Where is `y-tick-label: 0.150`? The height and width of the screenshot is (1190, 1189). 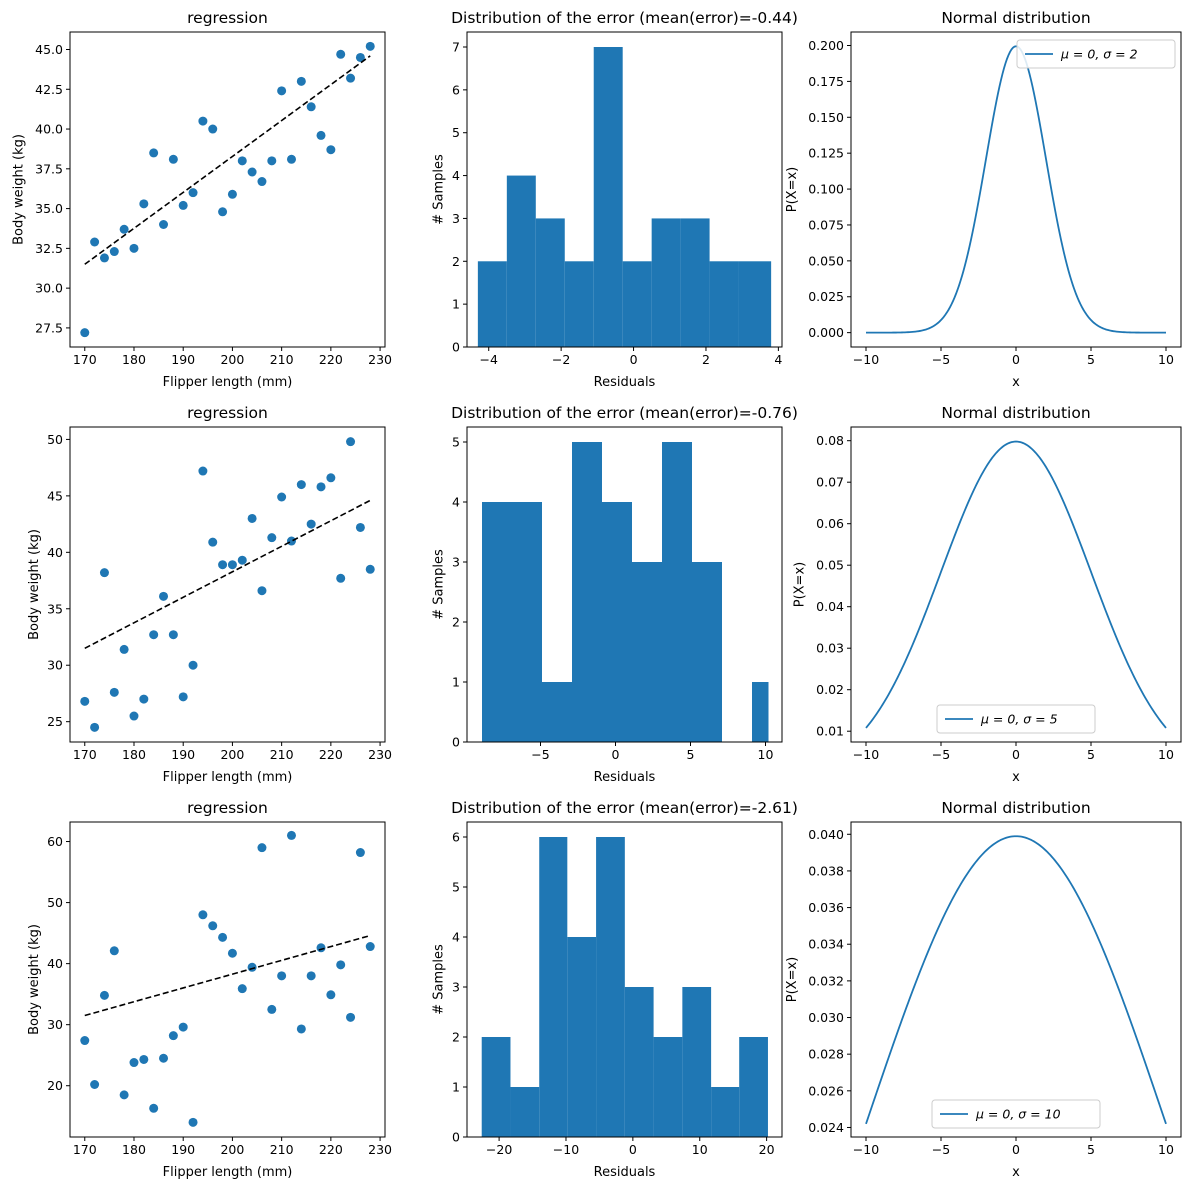 y-tick-label: 0.150 is located at coordinates (826, 117).